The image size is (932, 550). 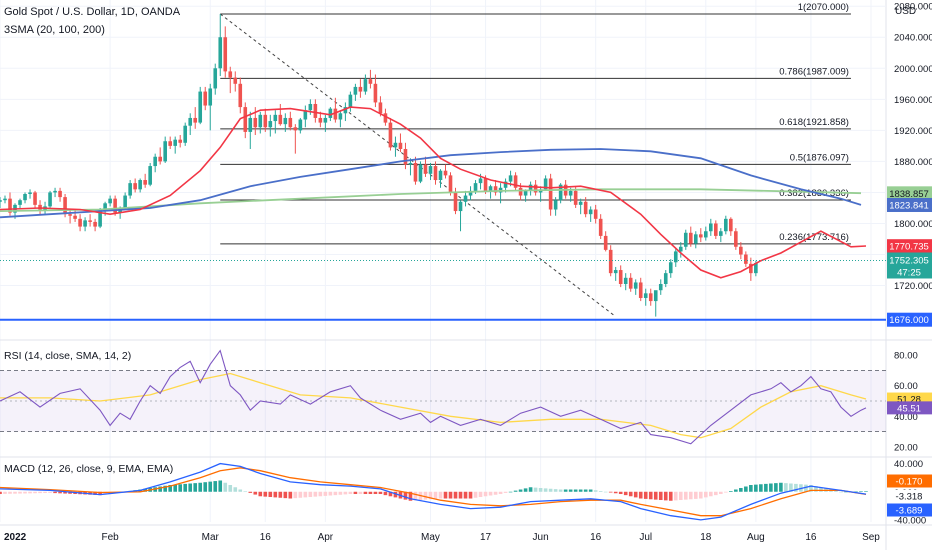 I want to click on sma100-line, so click(x=431, y=183).